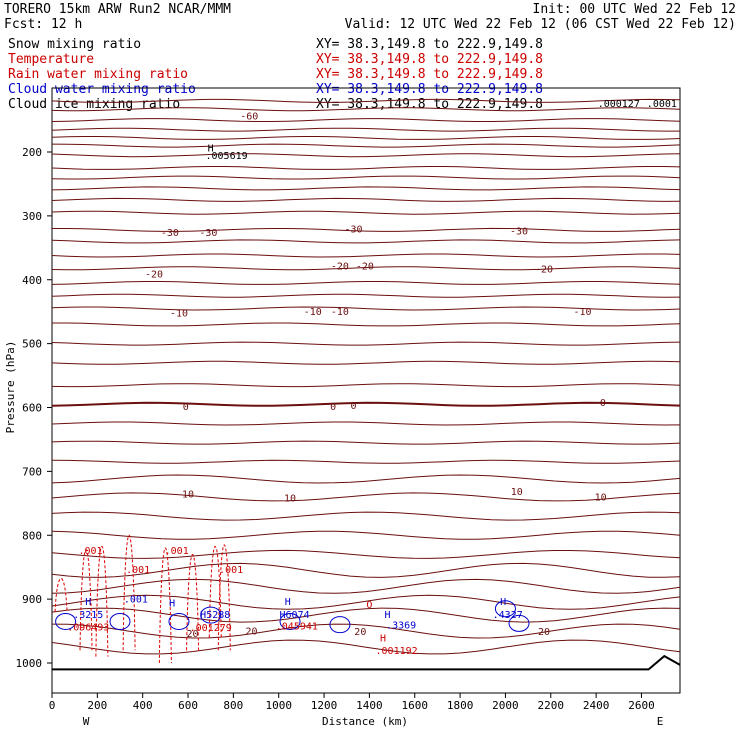 The image size is (740, 740). I want to click on maximum-label: .005619, so click(226, 156).